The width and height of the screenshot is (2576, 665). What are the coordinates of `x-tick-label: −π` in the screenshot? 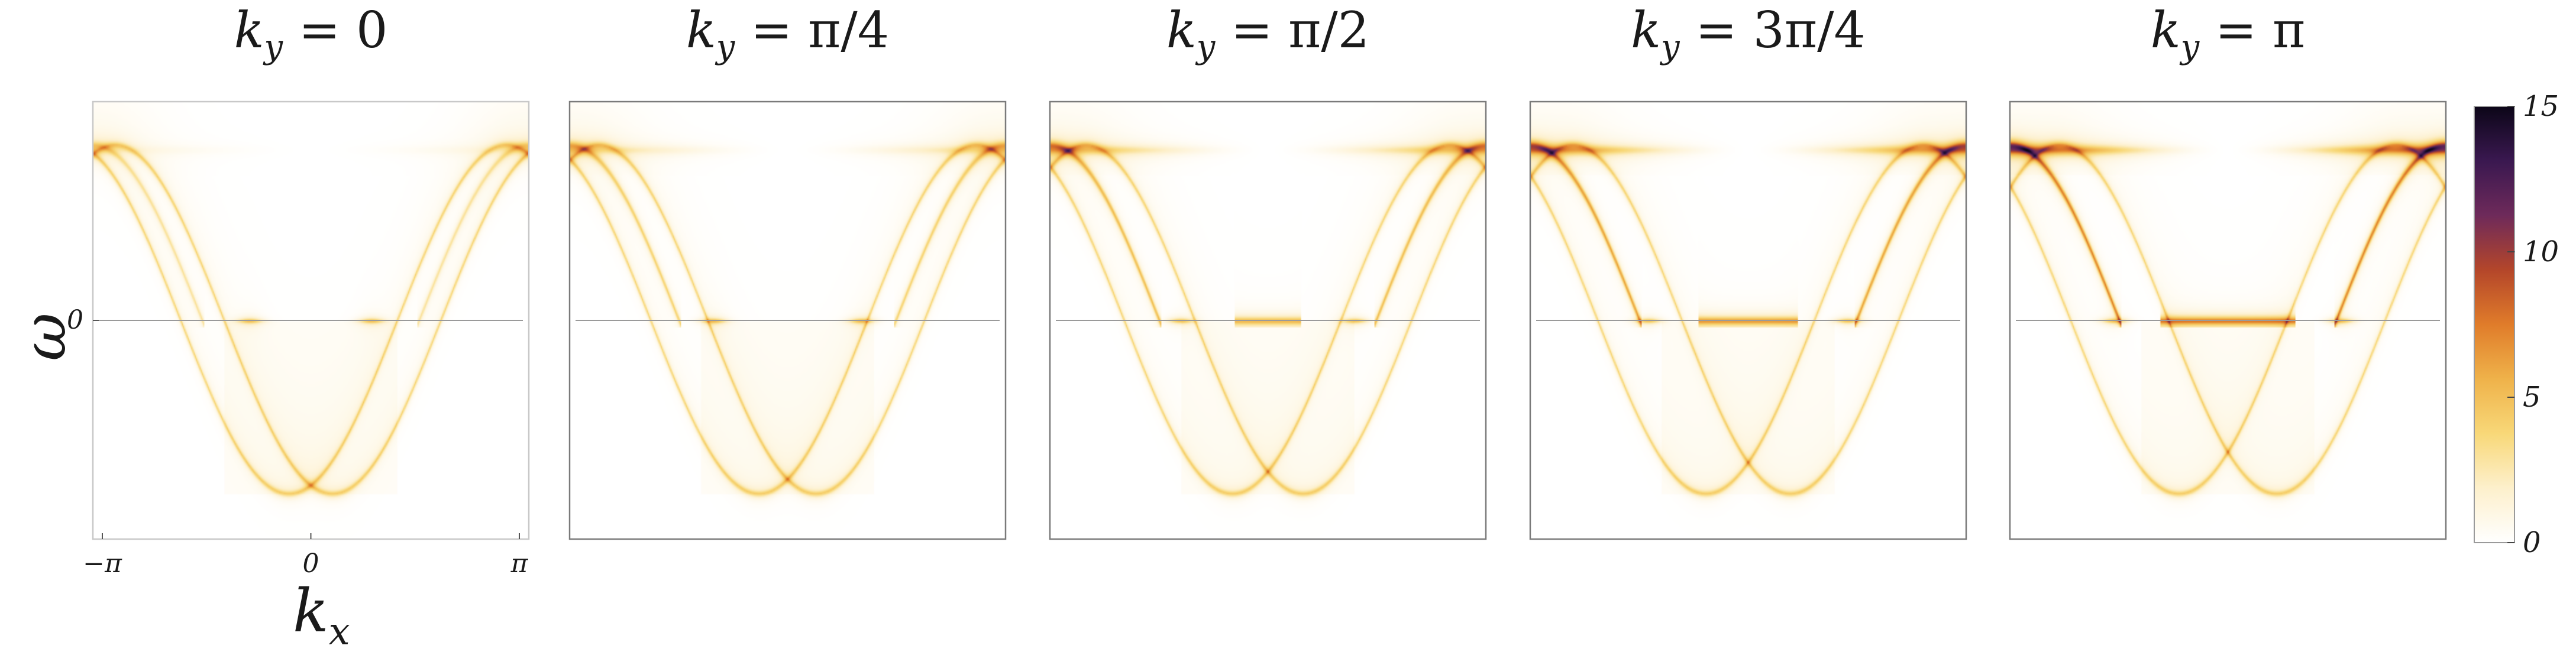 It's located at (102, 564).